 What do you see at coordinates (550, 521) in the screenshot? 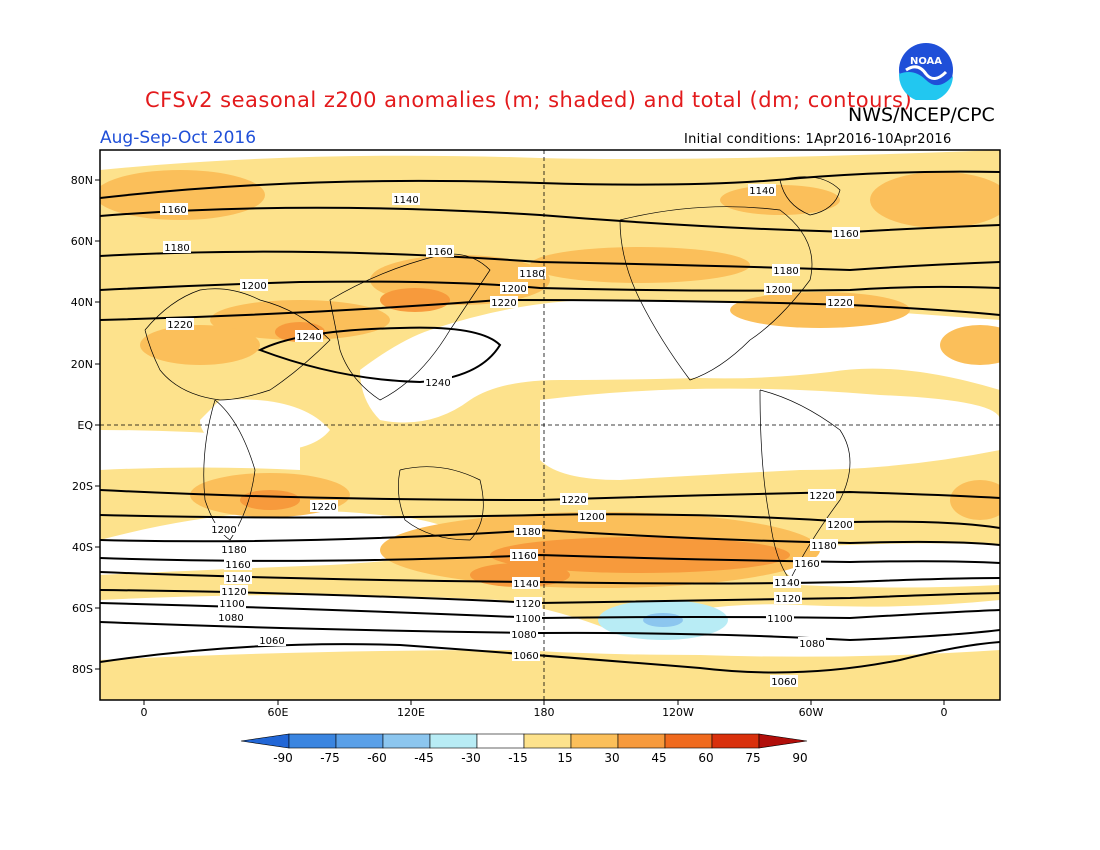
I see `contour-1200s` at bounding box center [550, 521].